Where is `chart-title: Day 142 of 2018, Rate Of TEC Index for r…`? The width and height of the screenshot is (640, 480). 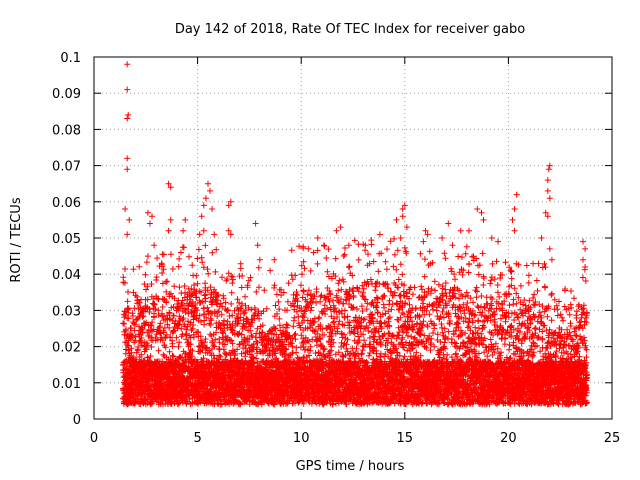 chart-title: Day 142 of 2018, Rate Of TEC Index for r… is located at coordinates (350, 29).